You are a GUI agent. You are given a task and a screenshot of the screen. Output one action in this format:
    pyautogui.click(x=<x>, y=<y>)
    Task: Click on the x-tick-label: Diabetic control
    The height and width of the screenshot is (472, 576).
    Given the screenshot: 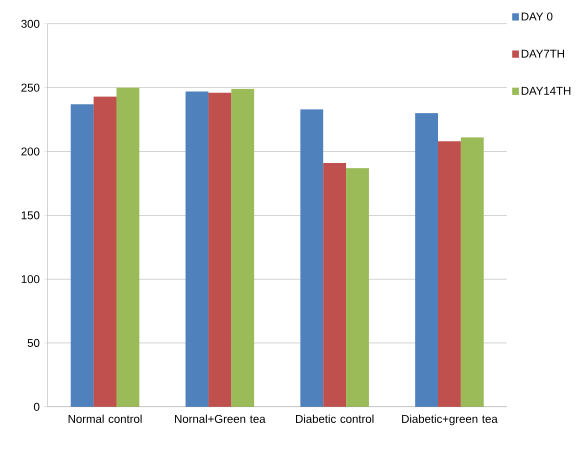 What is the action you would take?
    pyautogui.click(x=335, y=419)
    